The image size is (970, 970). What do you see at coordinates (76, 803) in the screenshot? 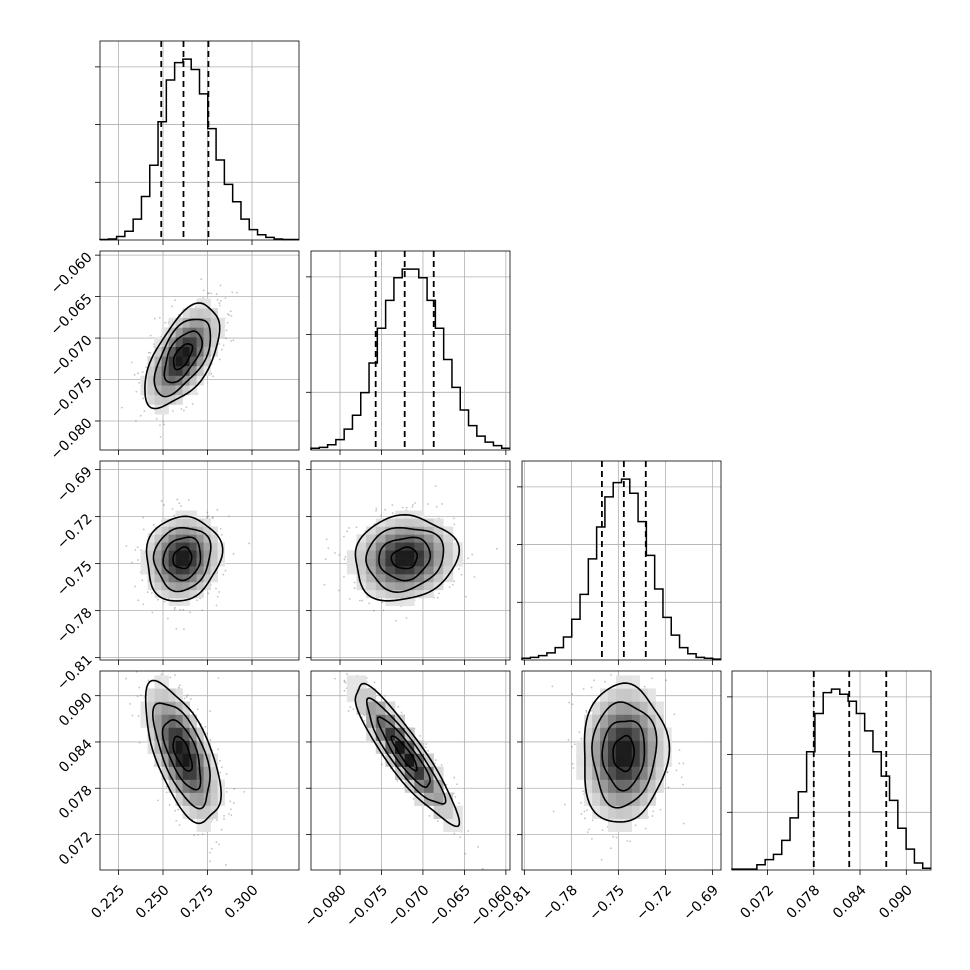
I see `y-tick-label: 0.078` at bounding box center [76, 803].